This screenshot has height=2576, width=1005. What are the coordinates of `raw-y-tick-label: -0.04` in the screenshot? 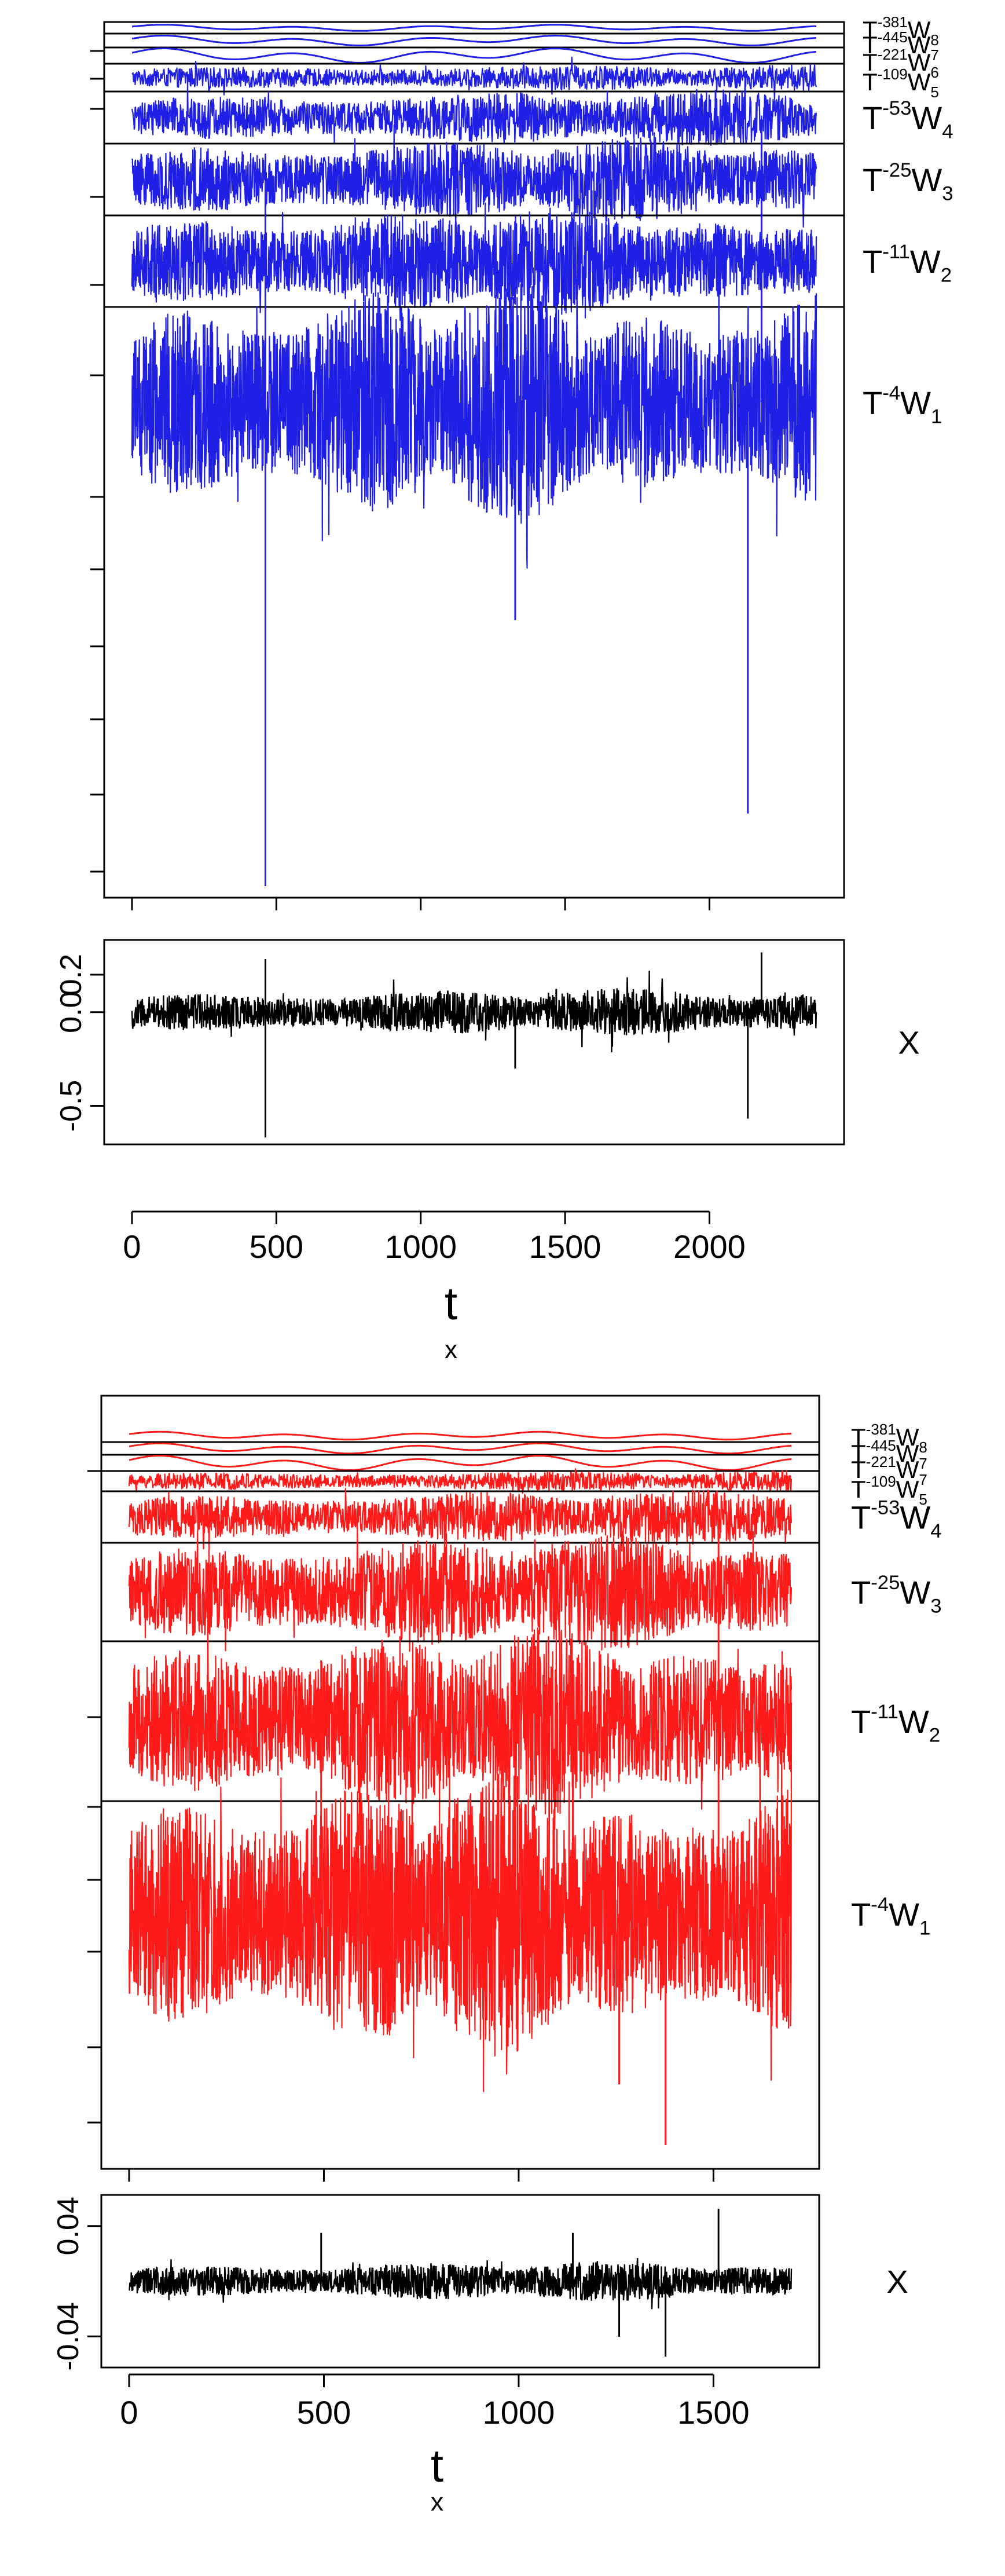 It's located at (68, 2336).